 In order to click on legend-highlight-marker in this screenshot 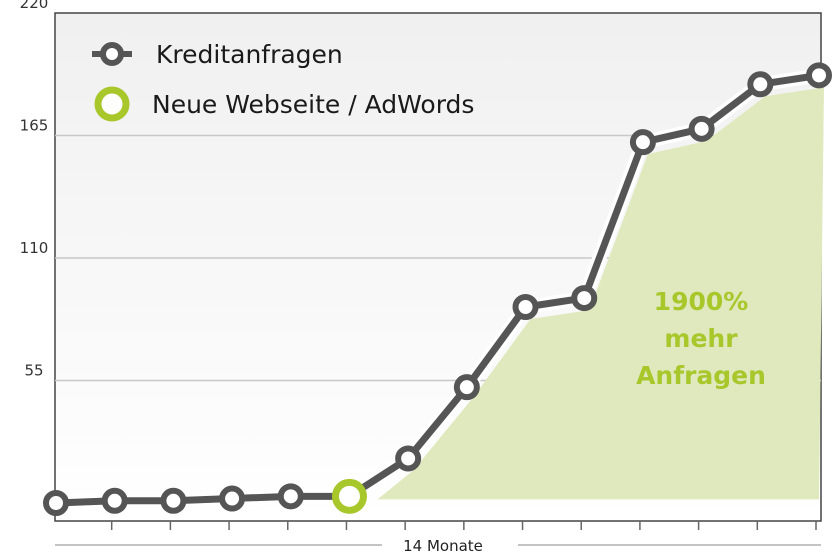, I will do `click(112, 104)`.